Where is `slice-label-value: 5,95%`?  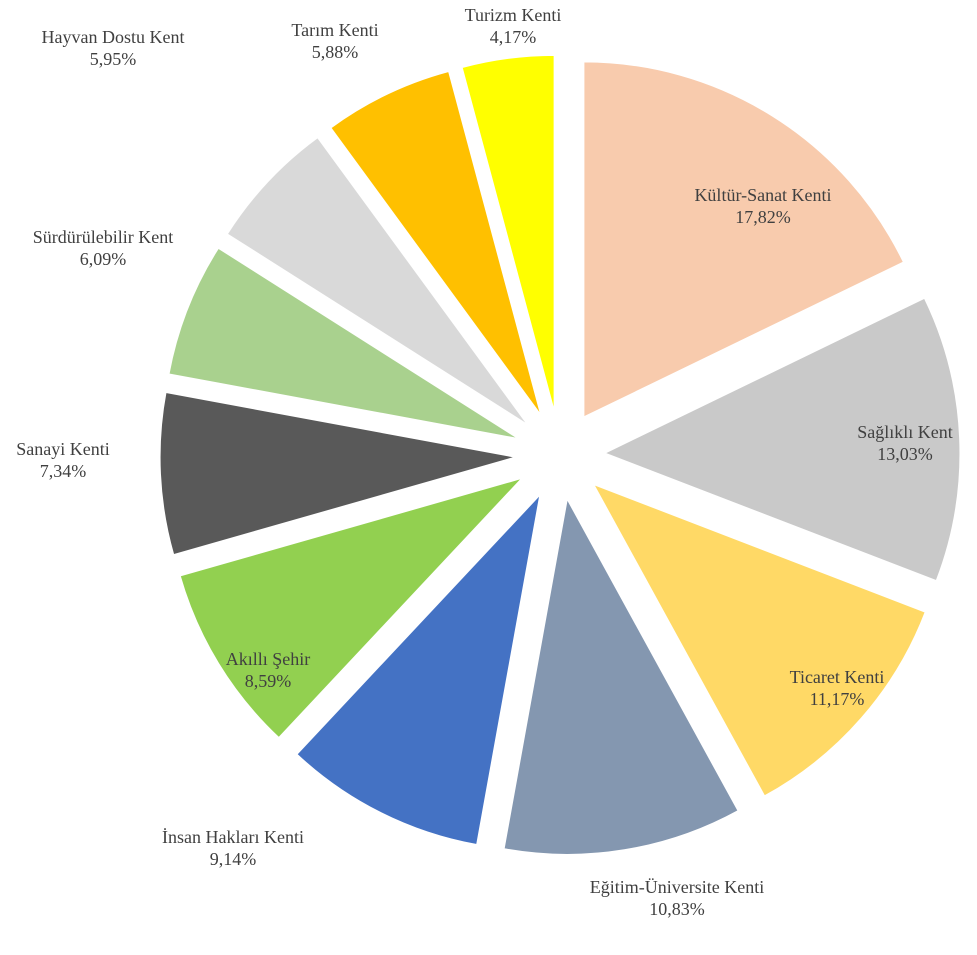
slice-label-value: 5,95% is located at coordinates (113, 59).